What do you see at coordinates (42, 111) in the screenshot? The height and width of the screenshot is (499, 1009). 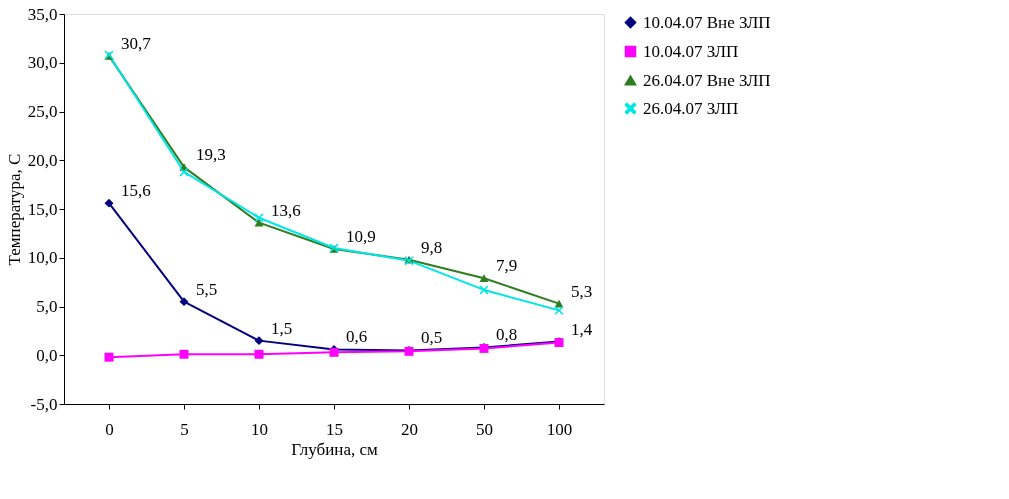 I see `y-tick-label: 25,0` at bounding box center [42, 111].